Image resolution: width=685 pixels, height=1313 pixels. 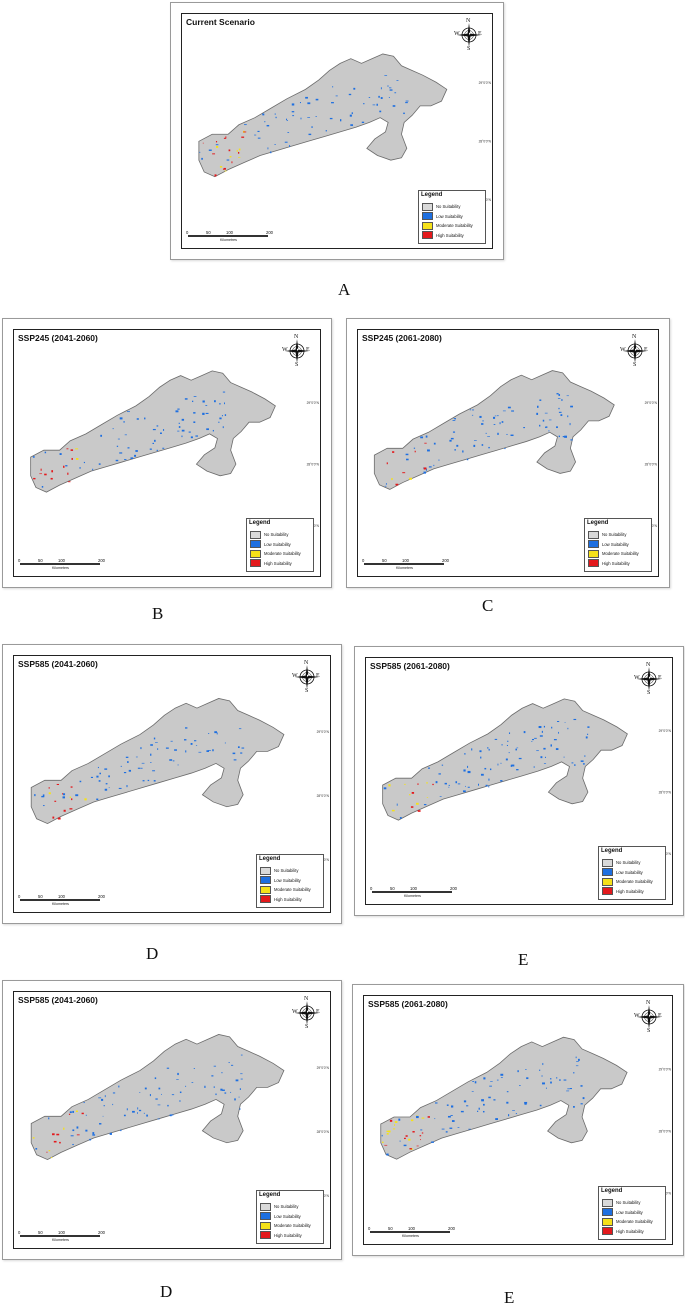 What do you see at coordinates (318, 676) in the screenshot?
I see `compass-e: E` at bounding box center [318, 676].